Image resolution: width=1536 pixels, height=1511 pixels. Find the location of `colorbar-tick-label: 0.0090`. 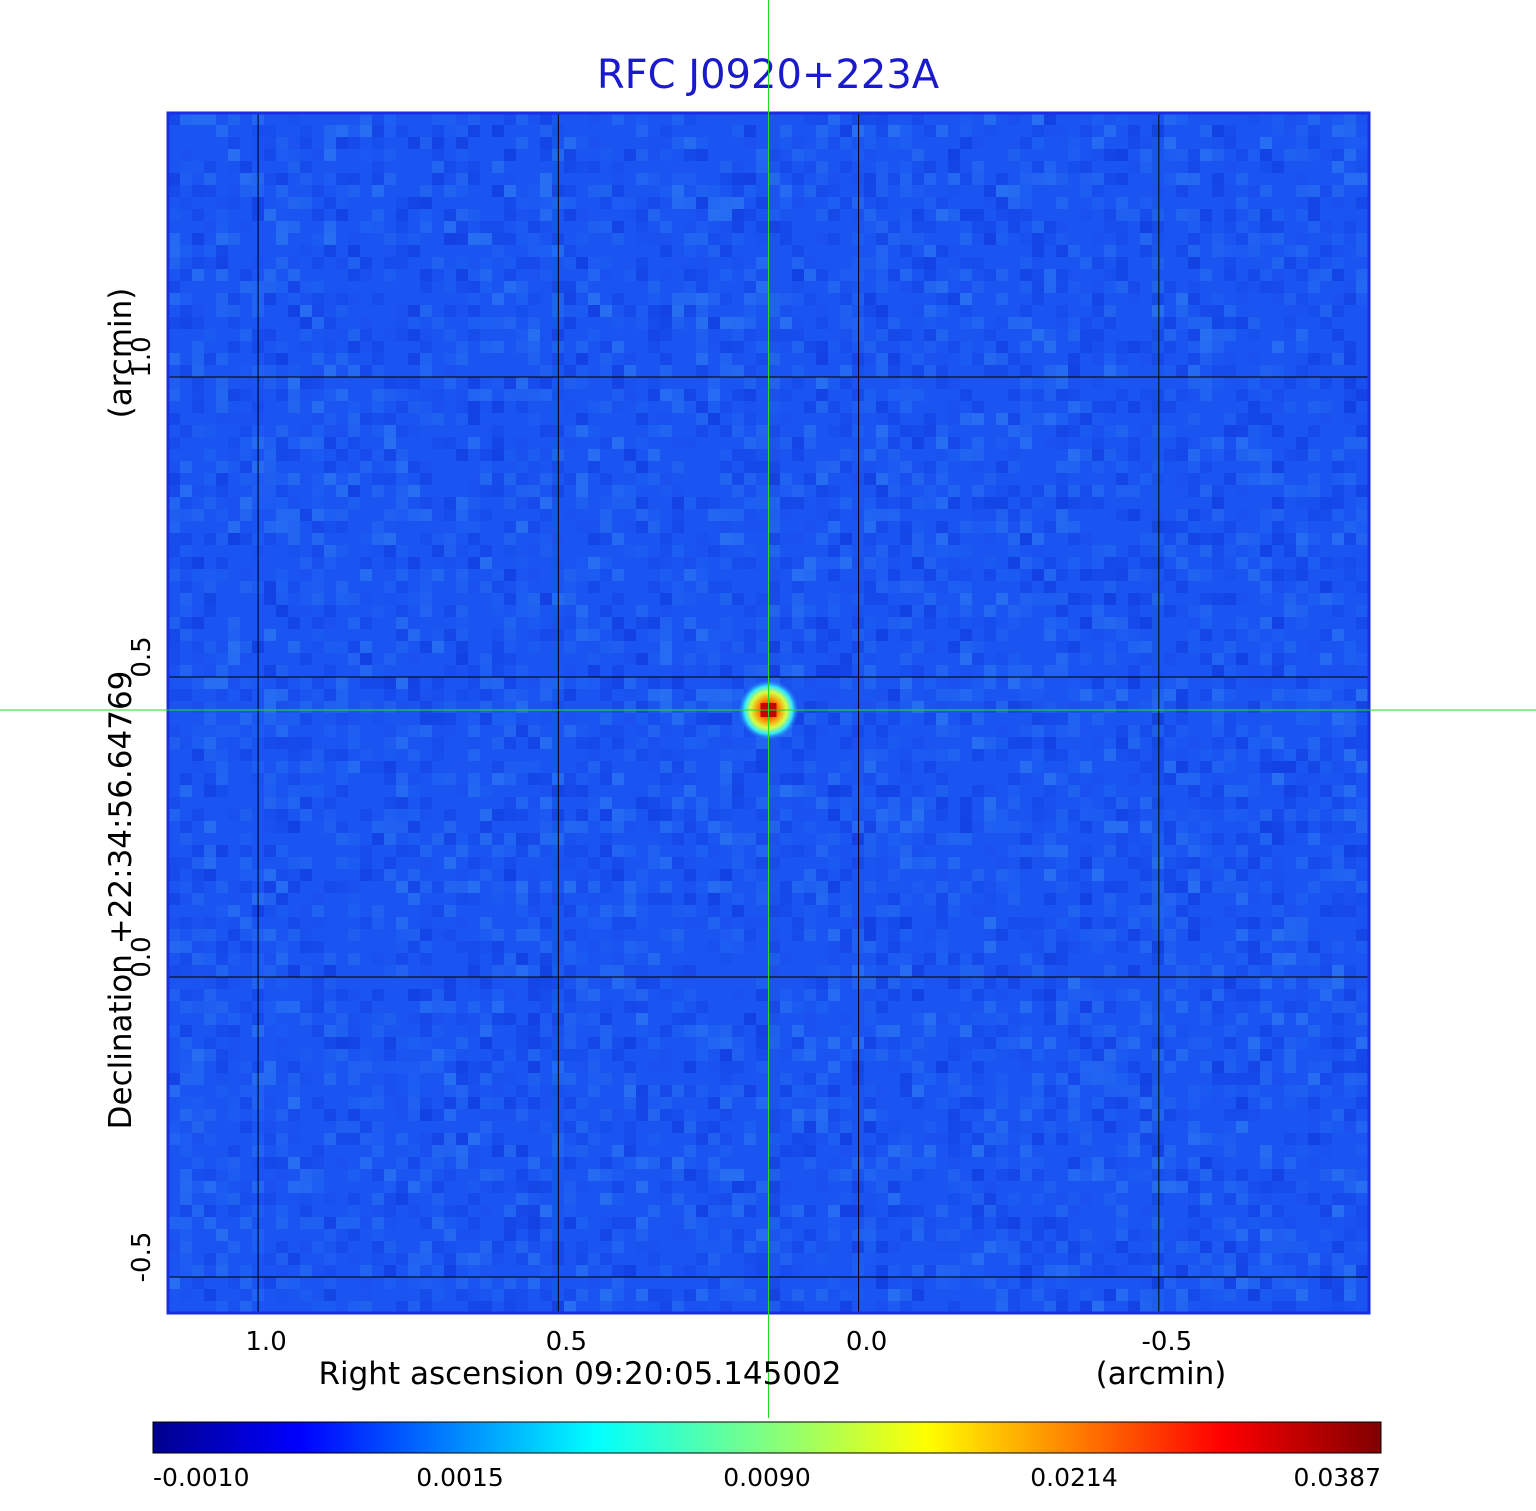

colorbar-tick-label: 0.0090 is located at coordinates (766, 1477).